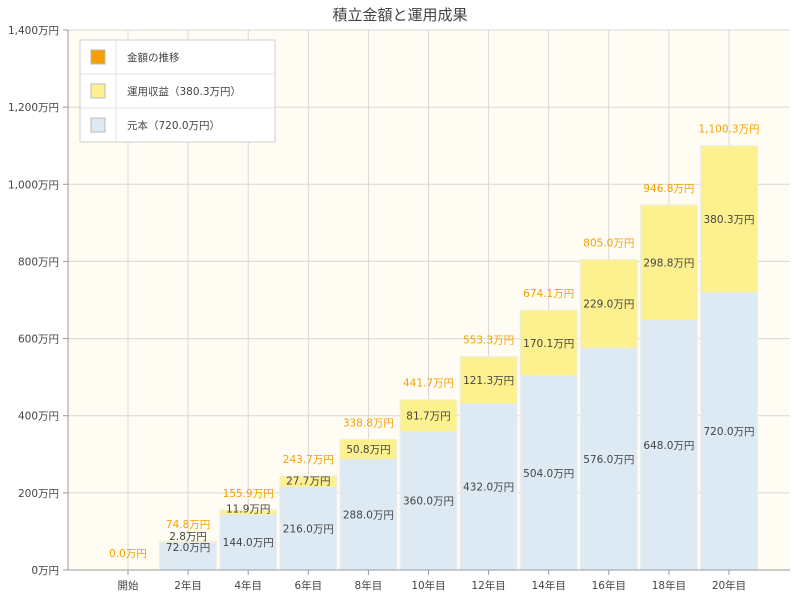  What do you see at coordinates (128, 585) in the screenshot?
I see `x-tick-label: 開始` at bounding box center [128, 585].